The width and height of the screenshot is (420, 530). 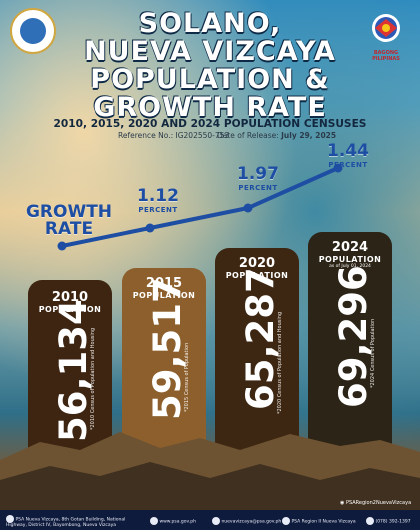 I want to click on footer-facebook-text: PSA Region II Nueva Vizcaya, so click(x=323, y=522).